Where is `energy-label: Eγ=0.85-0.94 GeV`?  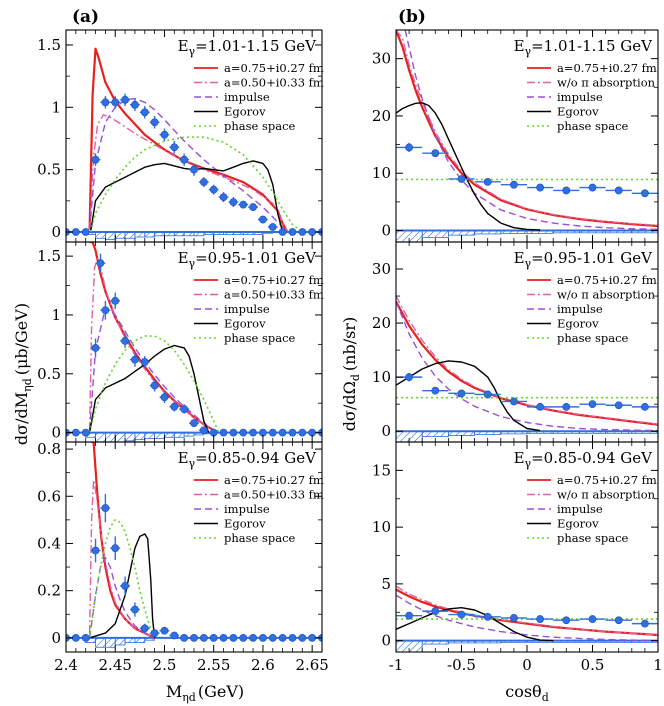 energy-label: Eγ=0.85-0.94 GeV is located at coordinates (248, 459).